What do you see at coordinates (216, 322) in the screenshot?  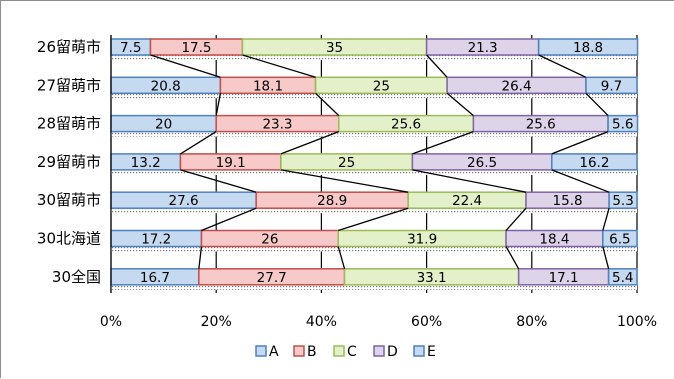 I see `x-tick-label: 20%` at bounding box center [216, 322].